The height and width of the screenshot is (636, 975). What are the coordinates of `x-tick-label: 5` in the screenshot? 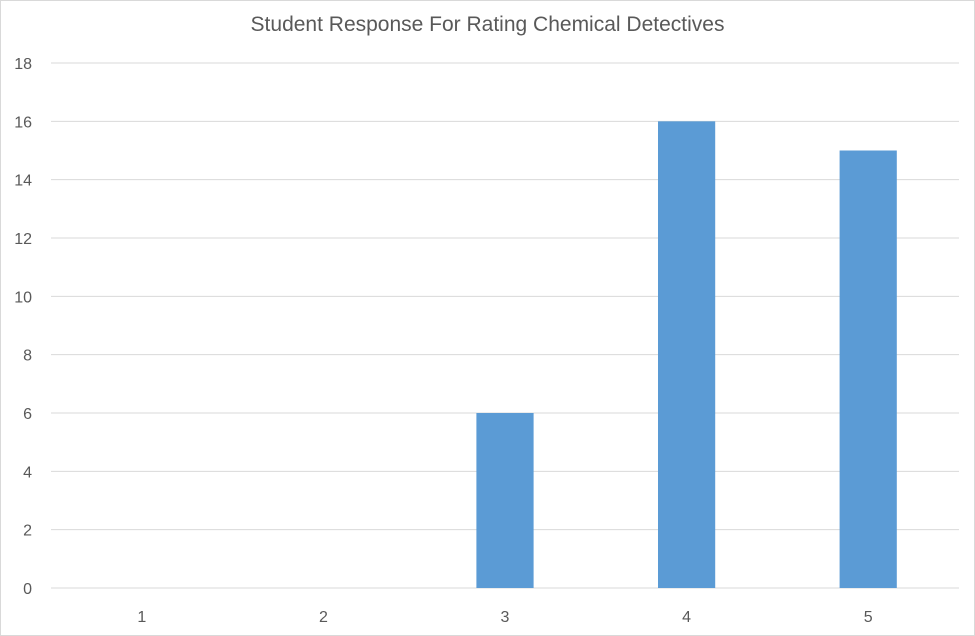 It's located at (868, 617).